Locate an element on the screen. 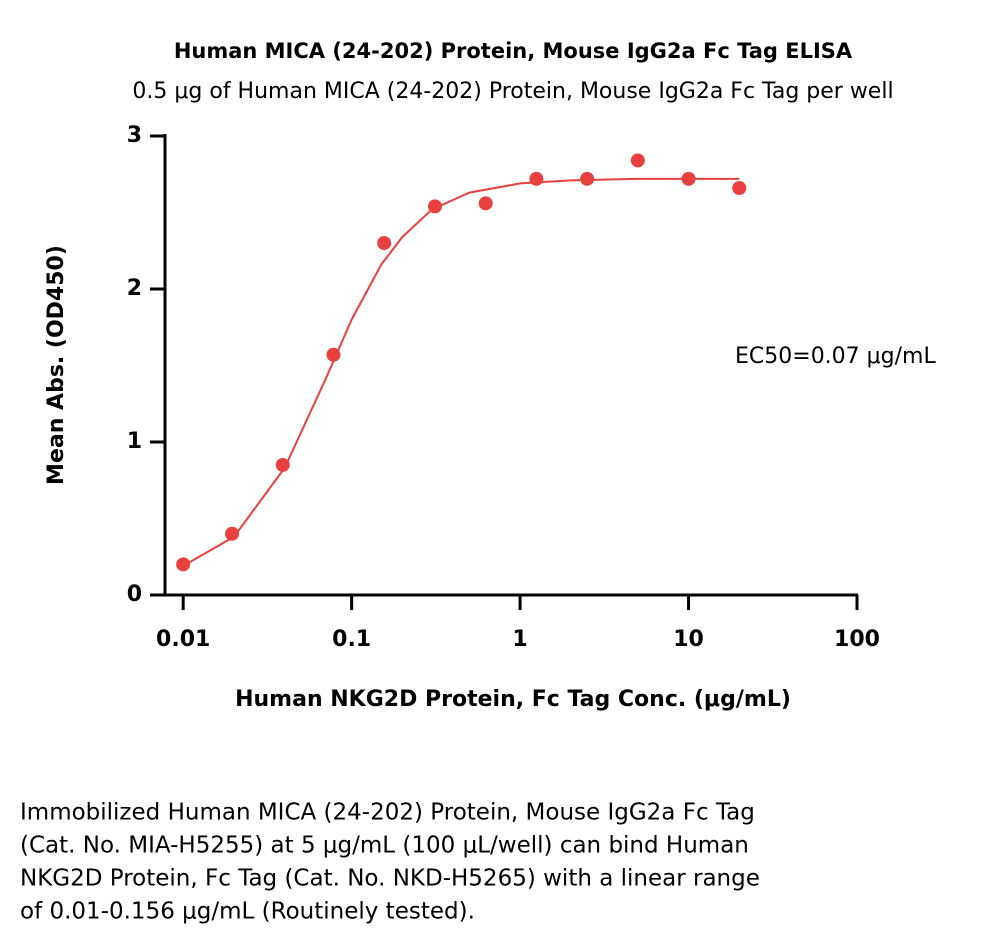  annotation: EC50=0.07 μg/mL is located at coordinates (835, 356).